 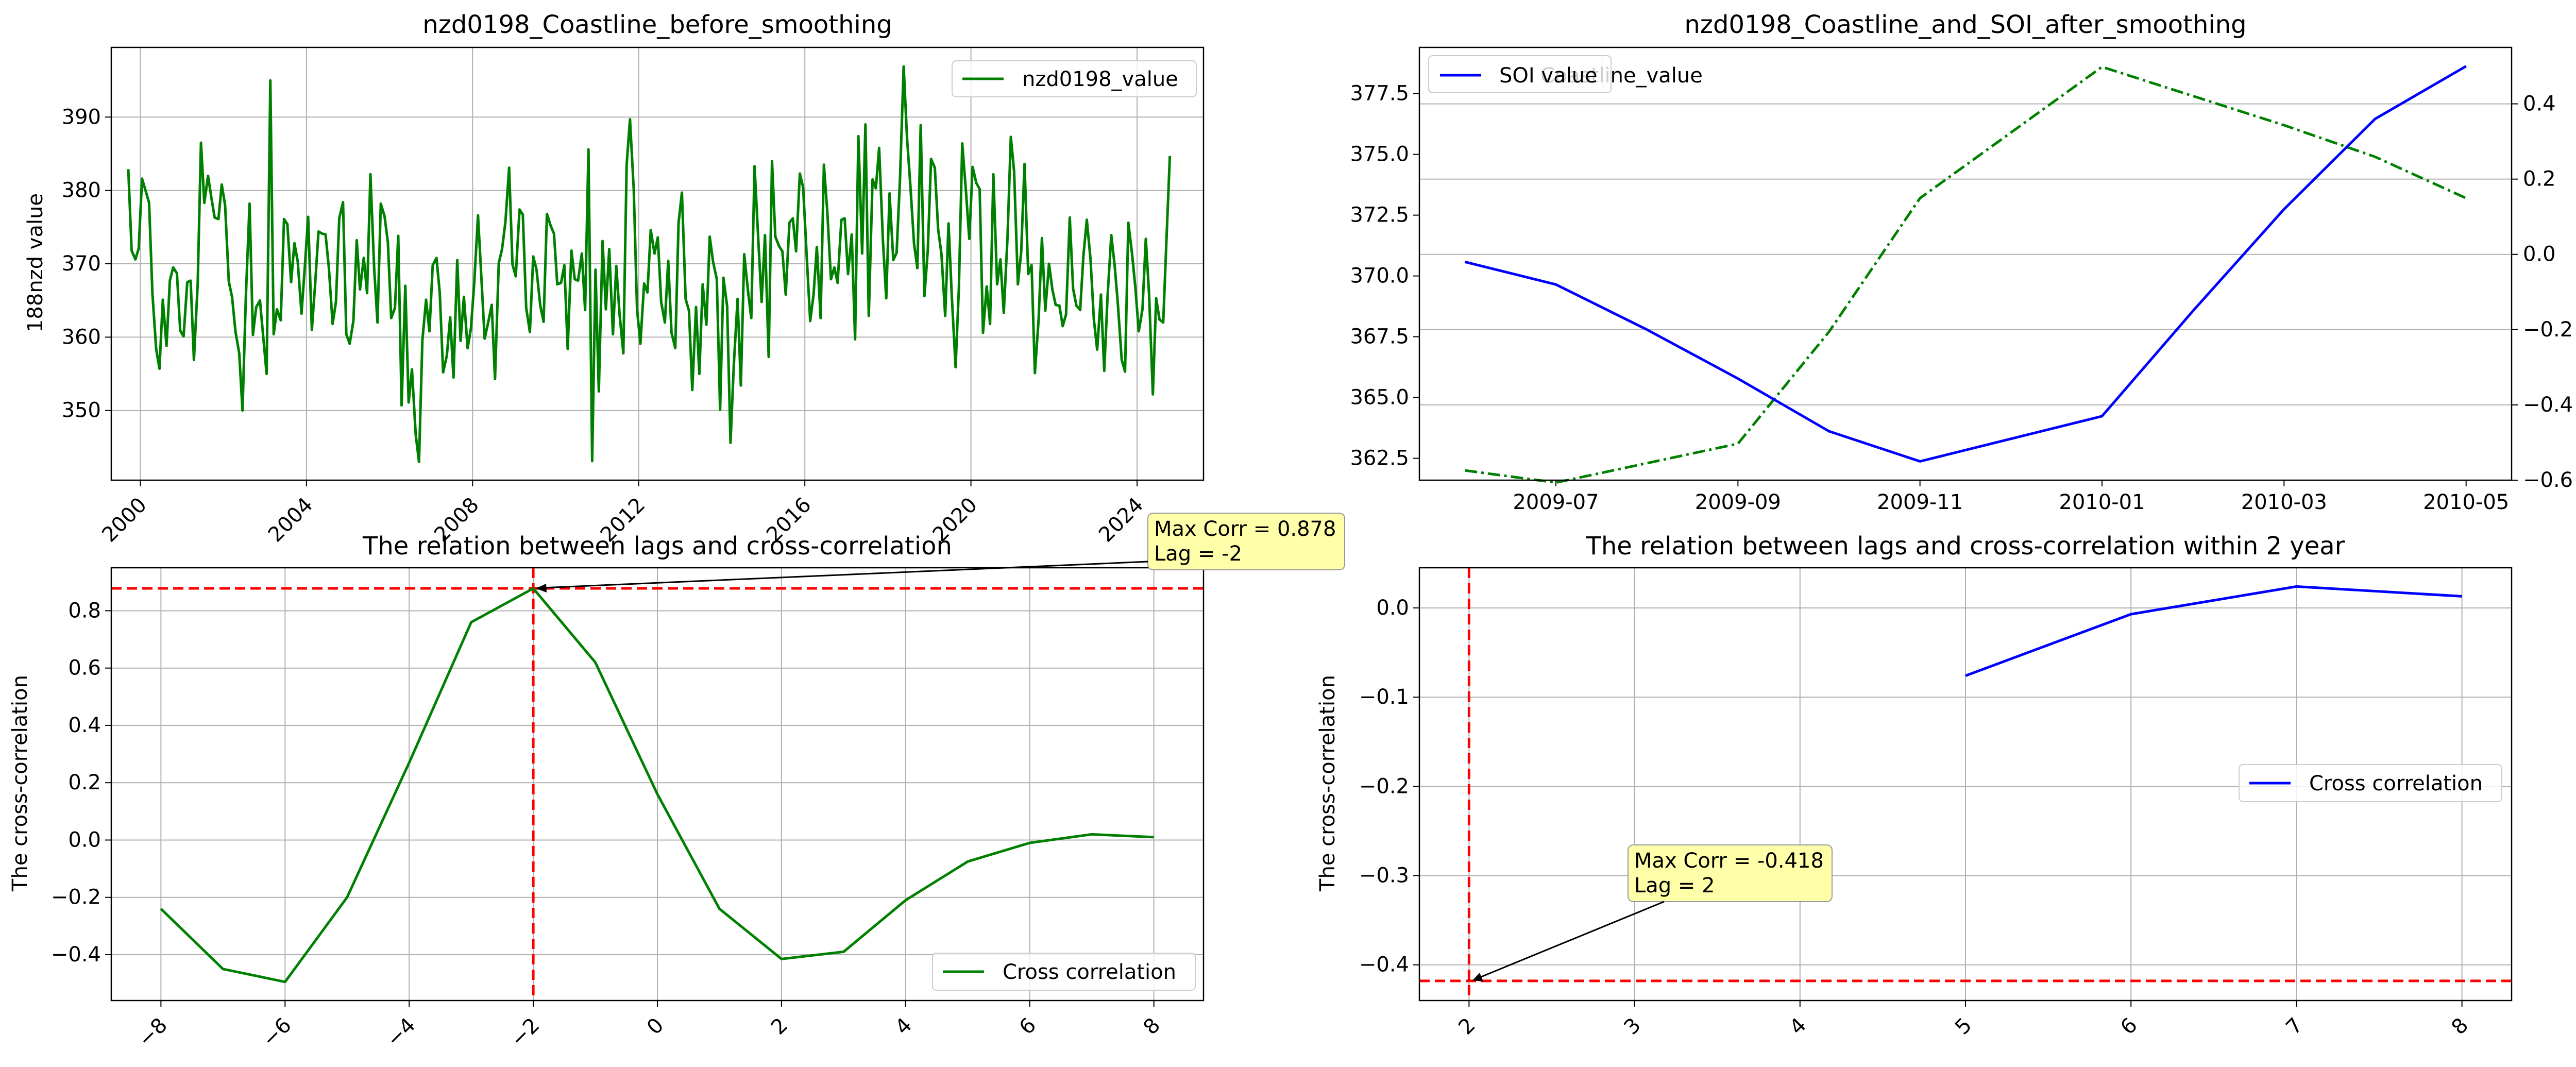 I want to click on legend: nzd0198_value, so click(x=1074, y=79).